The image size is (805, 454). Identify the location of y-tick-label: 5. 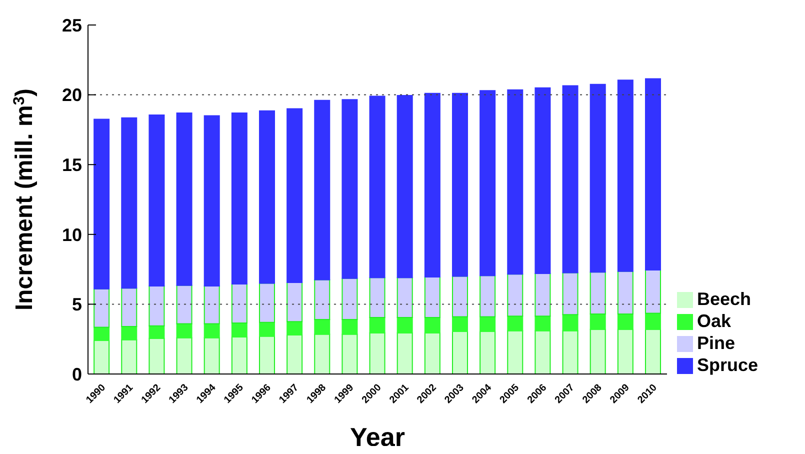
(77, 304).